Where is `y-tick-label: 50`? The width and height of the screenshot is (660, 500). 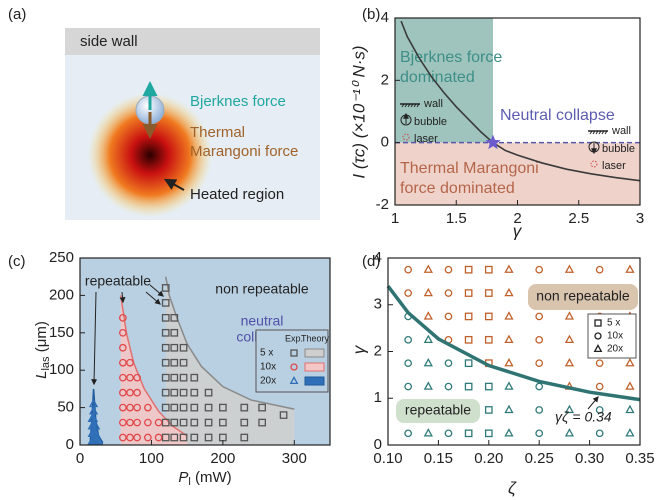
y-tick-label: 50 is located at coordinates (65, 407).